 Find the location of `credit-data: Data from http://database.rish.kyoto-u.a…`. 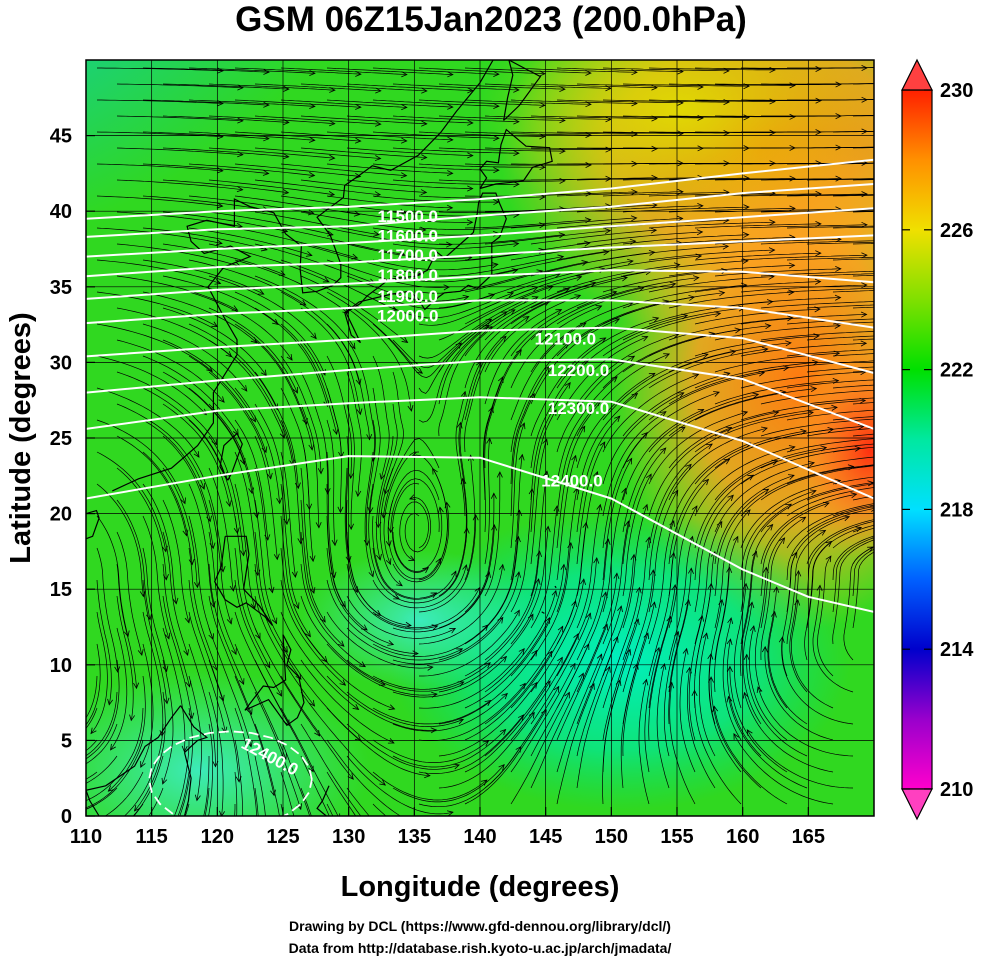

credit-data: Data from http://database.rish.kyoto-u.a… is located at coordinates (480, 948).